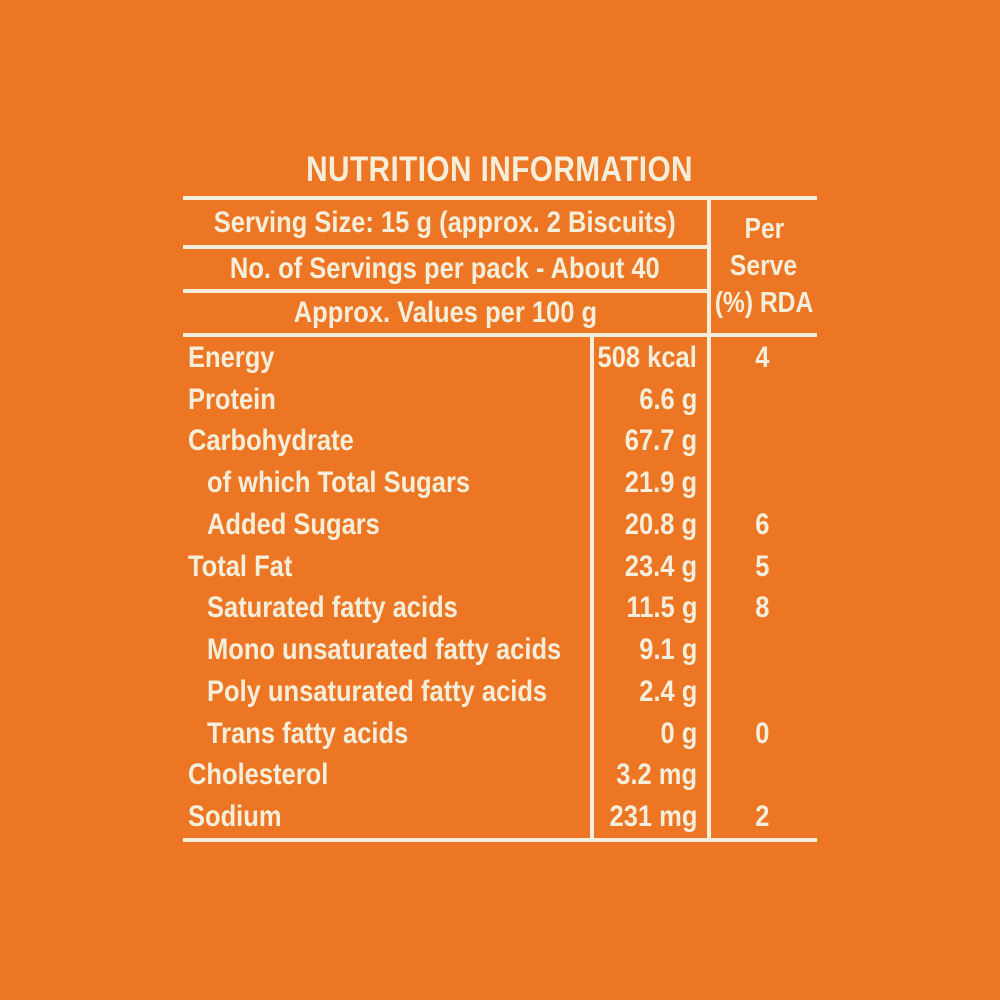  Describe the element at coordinates (500, 840) in the screenshot. I see `table-bottom-rule` at that location.